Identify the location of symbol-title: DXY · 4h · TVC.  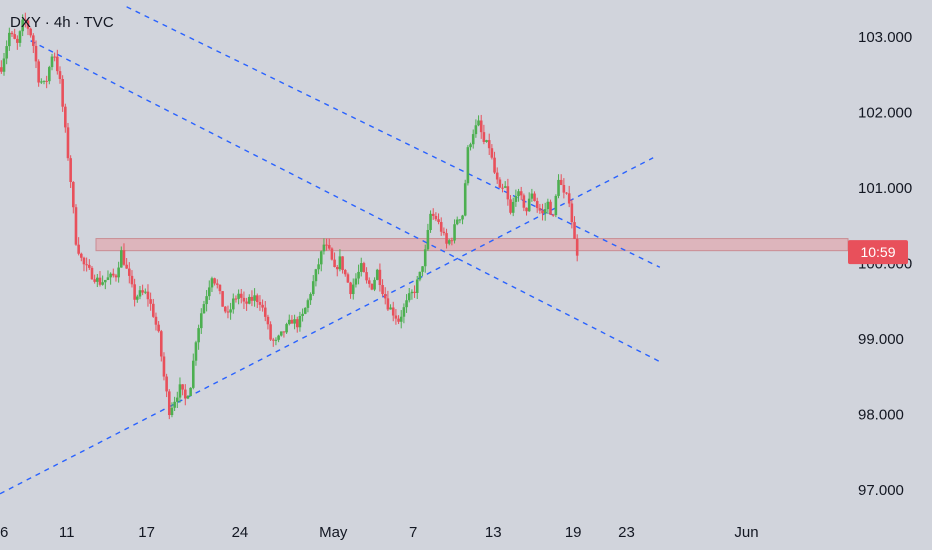
(62, 22).